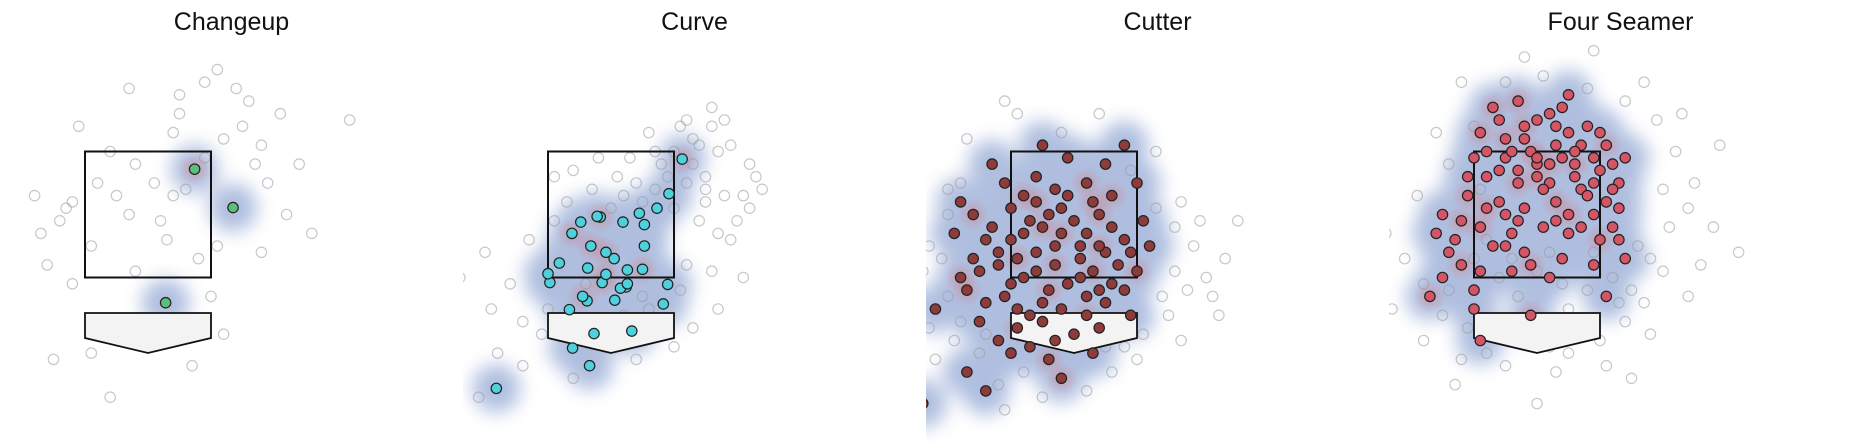 The height and width of the screenshot is (442, 1852). I want to click on density-blob, so click(936, 403).